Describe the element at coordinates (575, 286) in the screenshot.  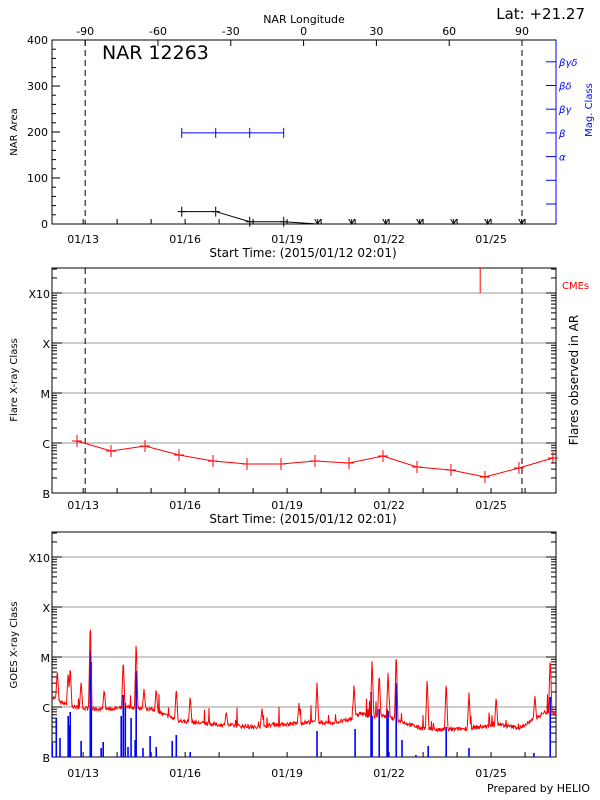
I see `cme-label: CMEs` at that location.